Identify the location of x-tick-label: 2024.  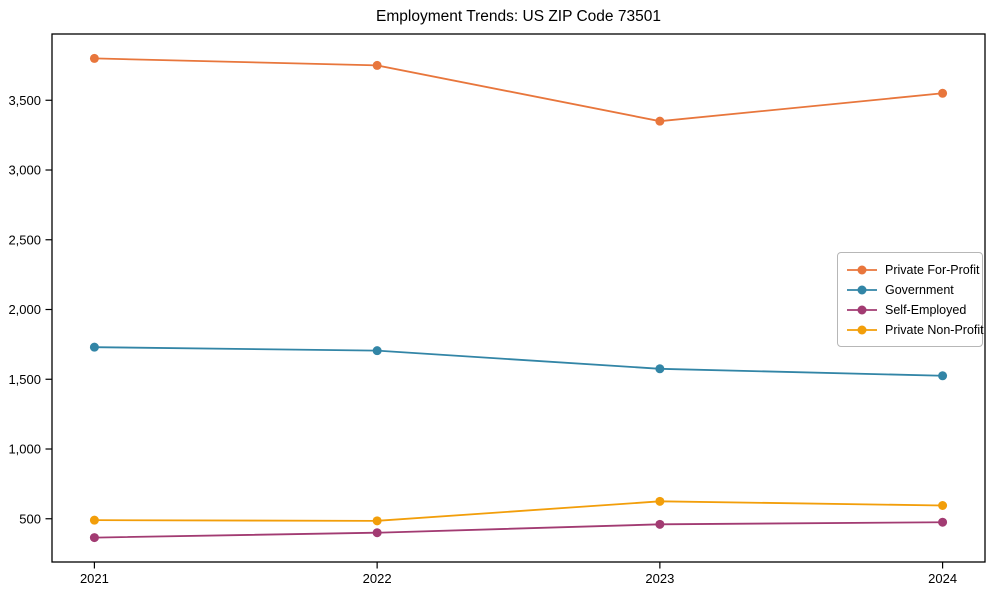
(942, 578).